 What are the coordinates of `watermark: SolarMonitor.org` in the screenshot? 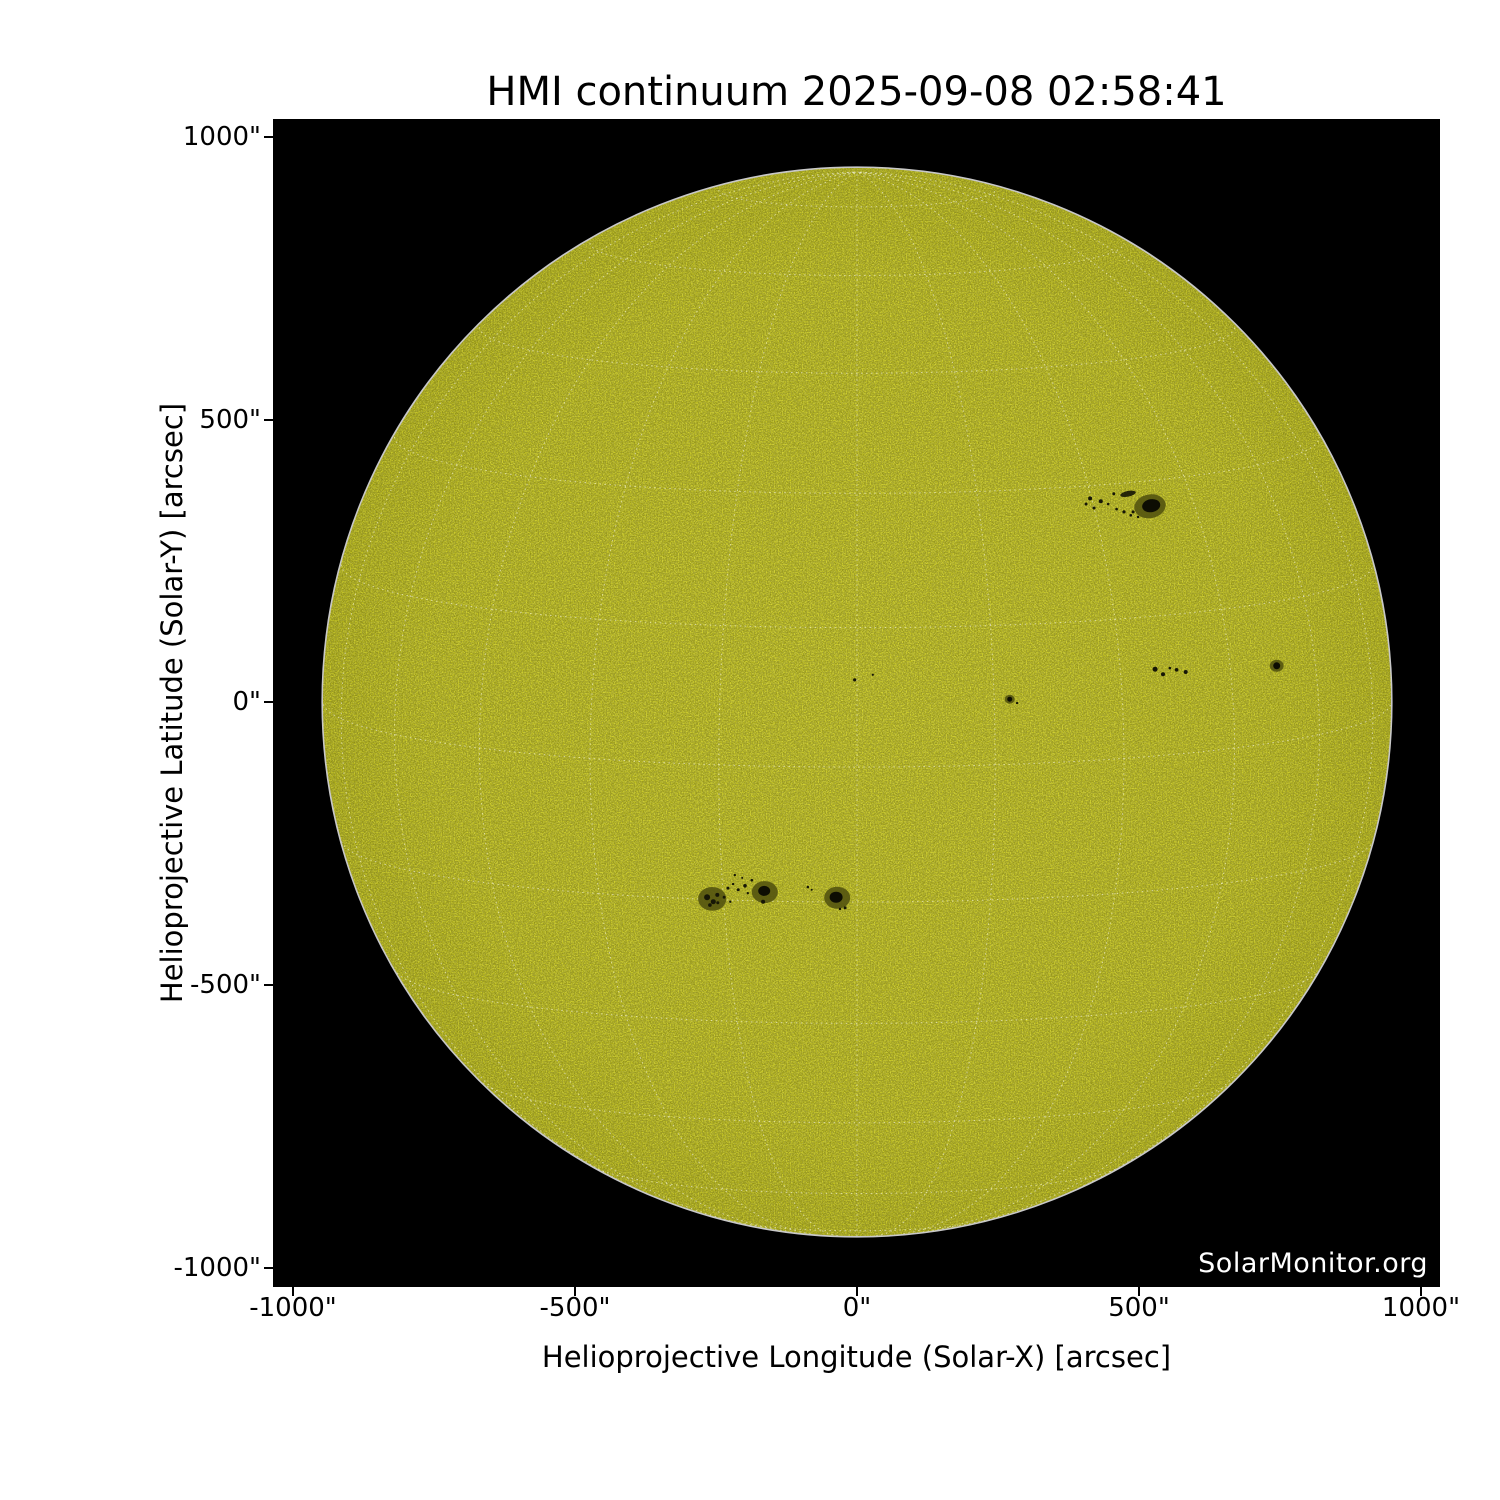 It's located at (1313, 1264).